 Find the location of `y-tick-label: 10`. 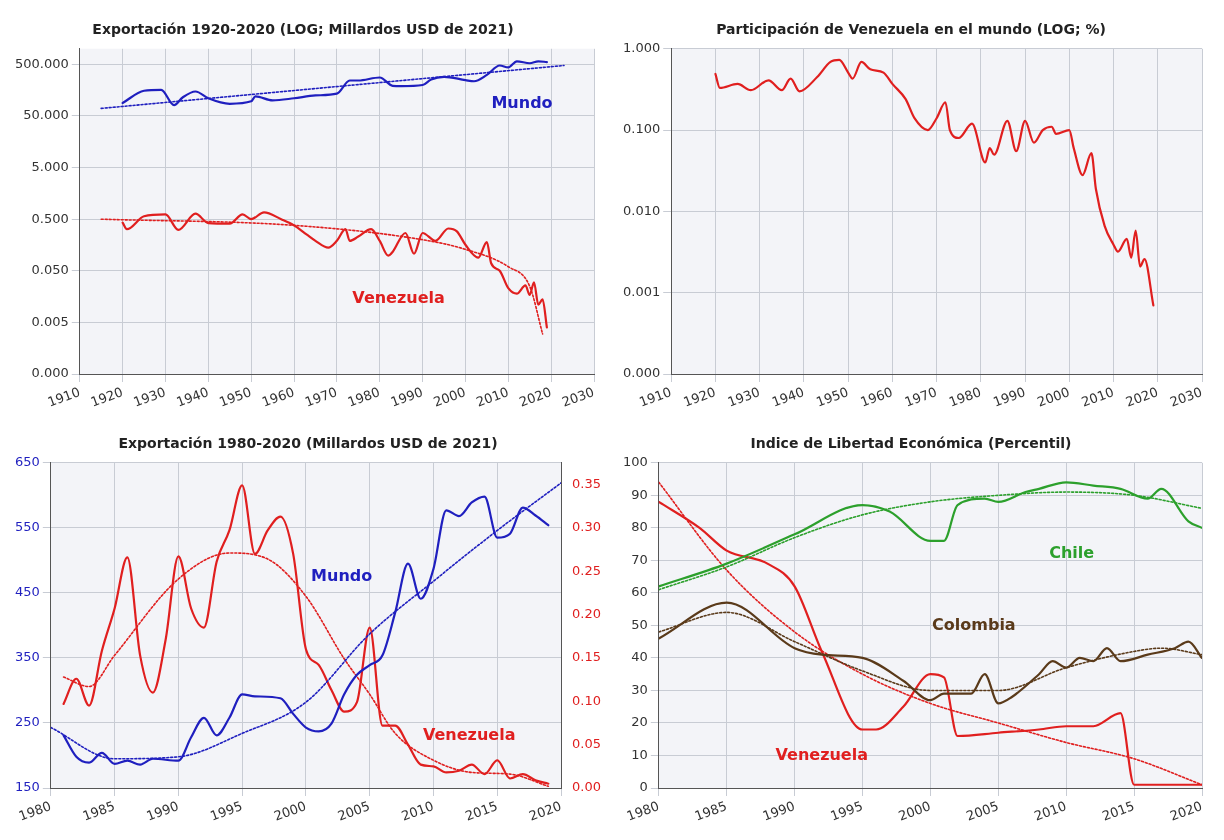

y-tick-label: 10 is located at coordinates (639, 754).